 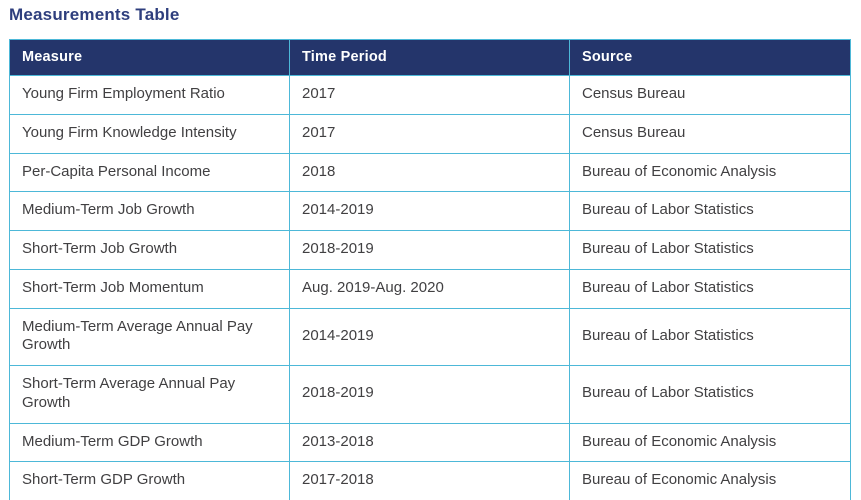 What do you see at coordinates (149, 288) in the screenshot?
I see `cell-measure: Short-Term Job Momentum` at bounding box center [149, 288].